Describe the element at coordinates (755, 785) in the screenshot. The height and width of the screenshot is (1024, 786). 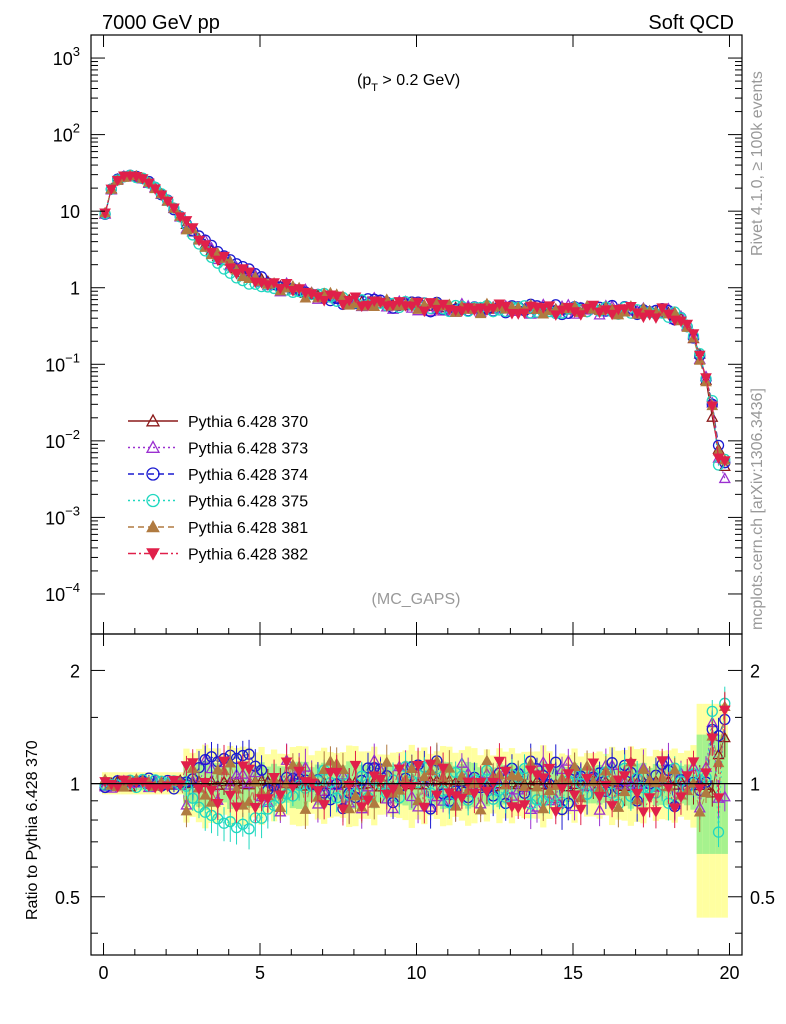
I see `ratio-ytick-label-right: 1` at that location.